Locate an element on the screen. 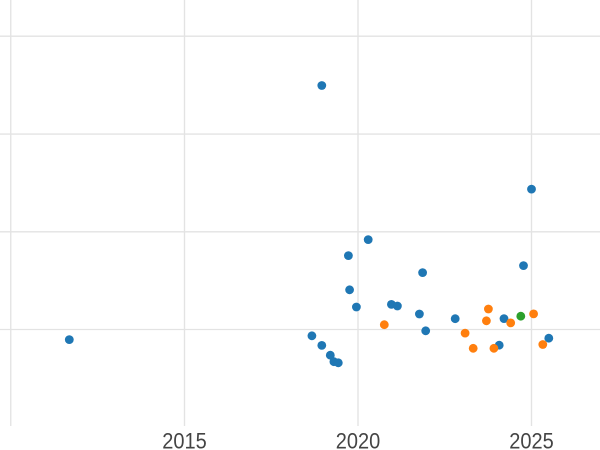  svg-text: 2025 is located at coordinates (531, 440).